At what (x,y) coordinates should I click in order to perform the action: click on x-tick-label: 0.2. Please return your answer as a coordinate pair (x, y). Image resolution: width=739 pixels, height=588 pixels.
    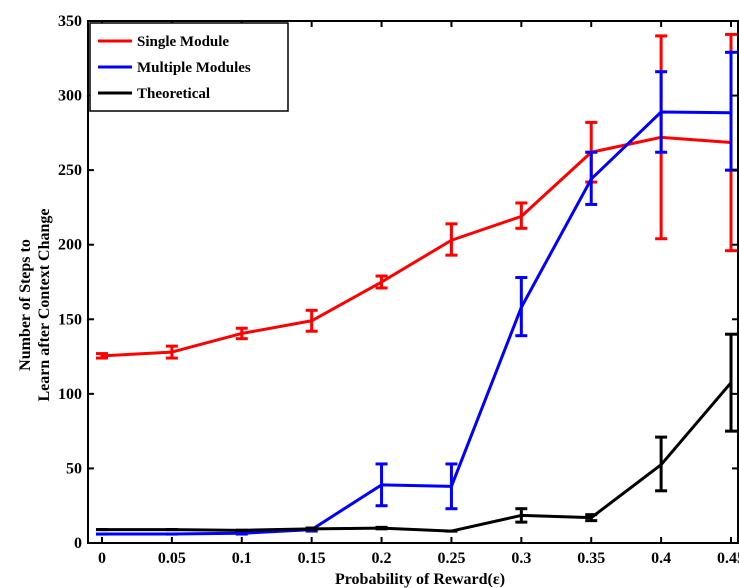
    Looking at the image, I should click on (382, 558).